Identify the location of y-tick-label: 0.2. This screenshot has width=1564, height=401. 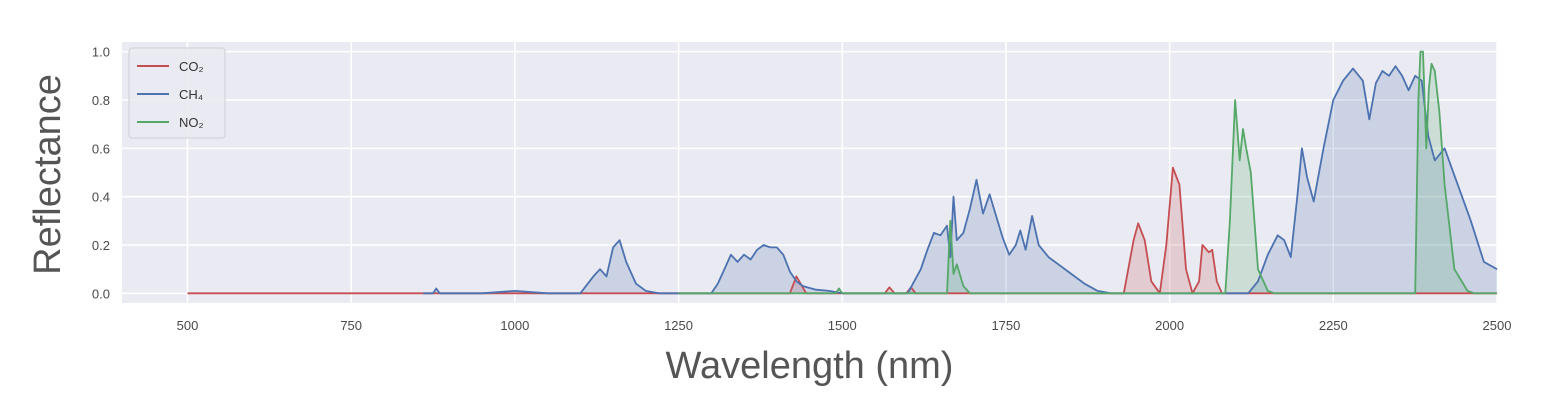
(101, 245).